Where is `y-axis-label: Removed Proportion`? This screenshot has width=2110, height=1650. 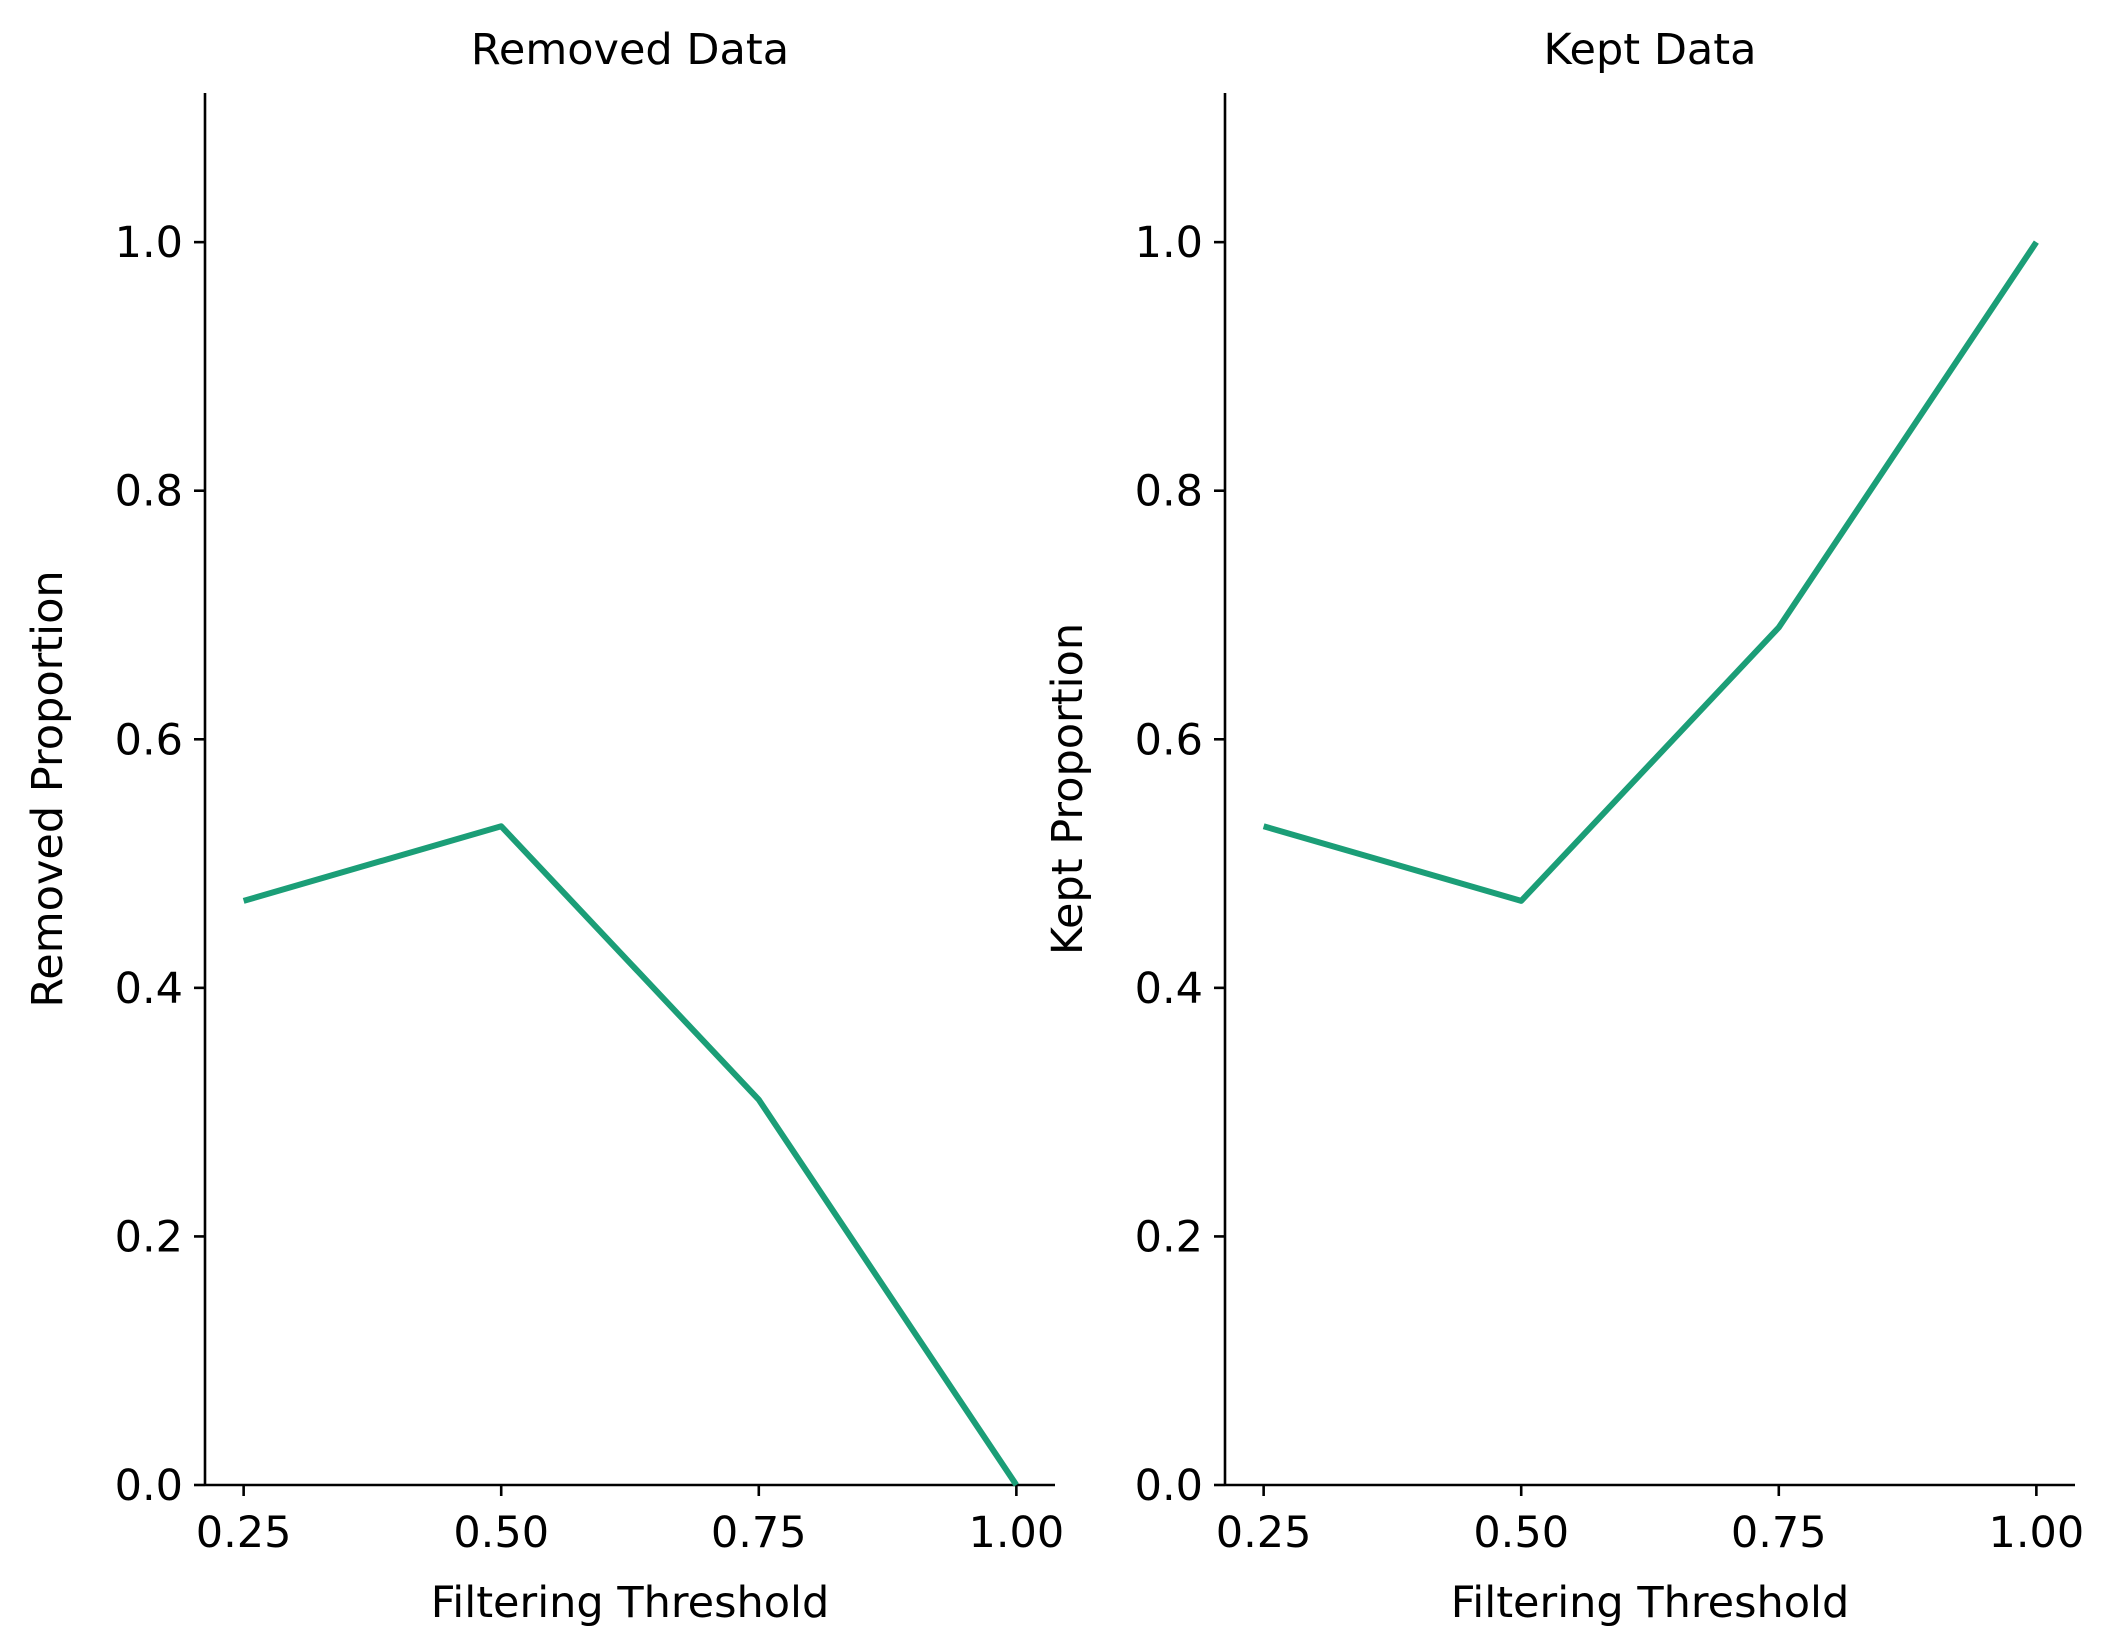
y-axis-label: Removed Proportion is located at coordinates (48, 788).